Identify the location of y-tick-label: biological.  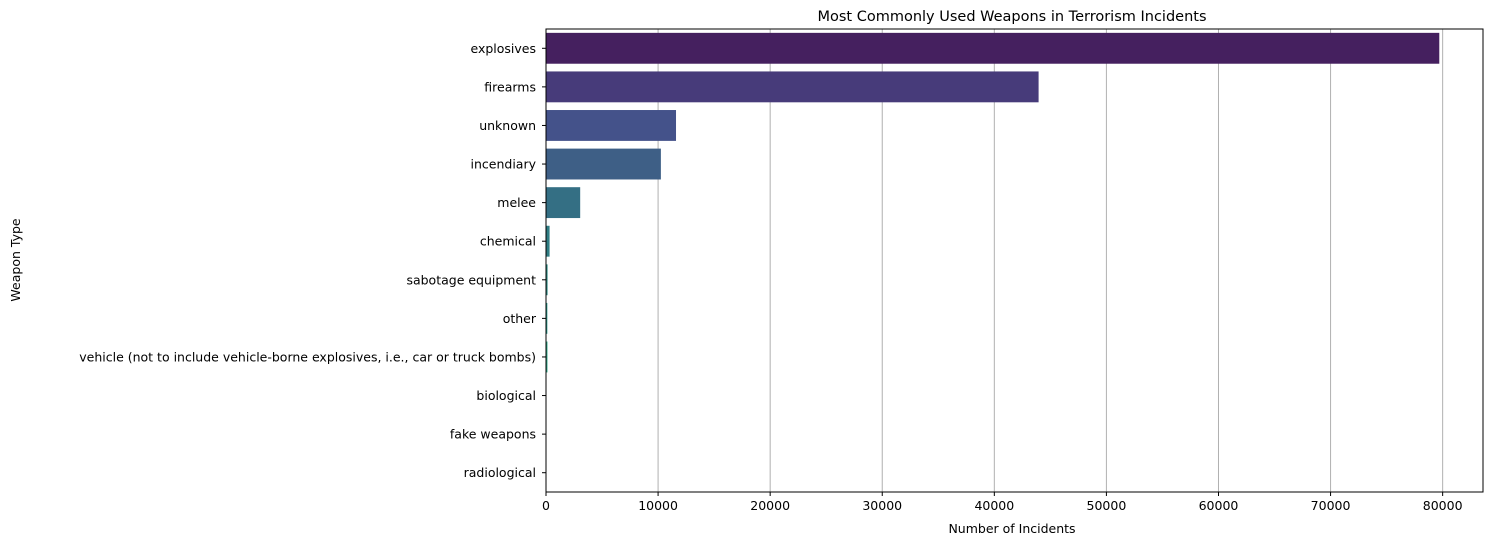
(506, 395).